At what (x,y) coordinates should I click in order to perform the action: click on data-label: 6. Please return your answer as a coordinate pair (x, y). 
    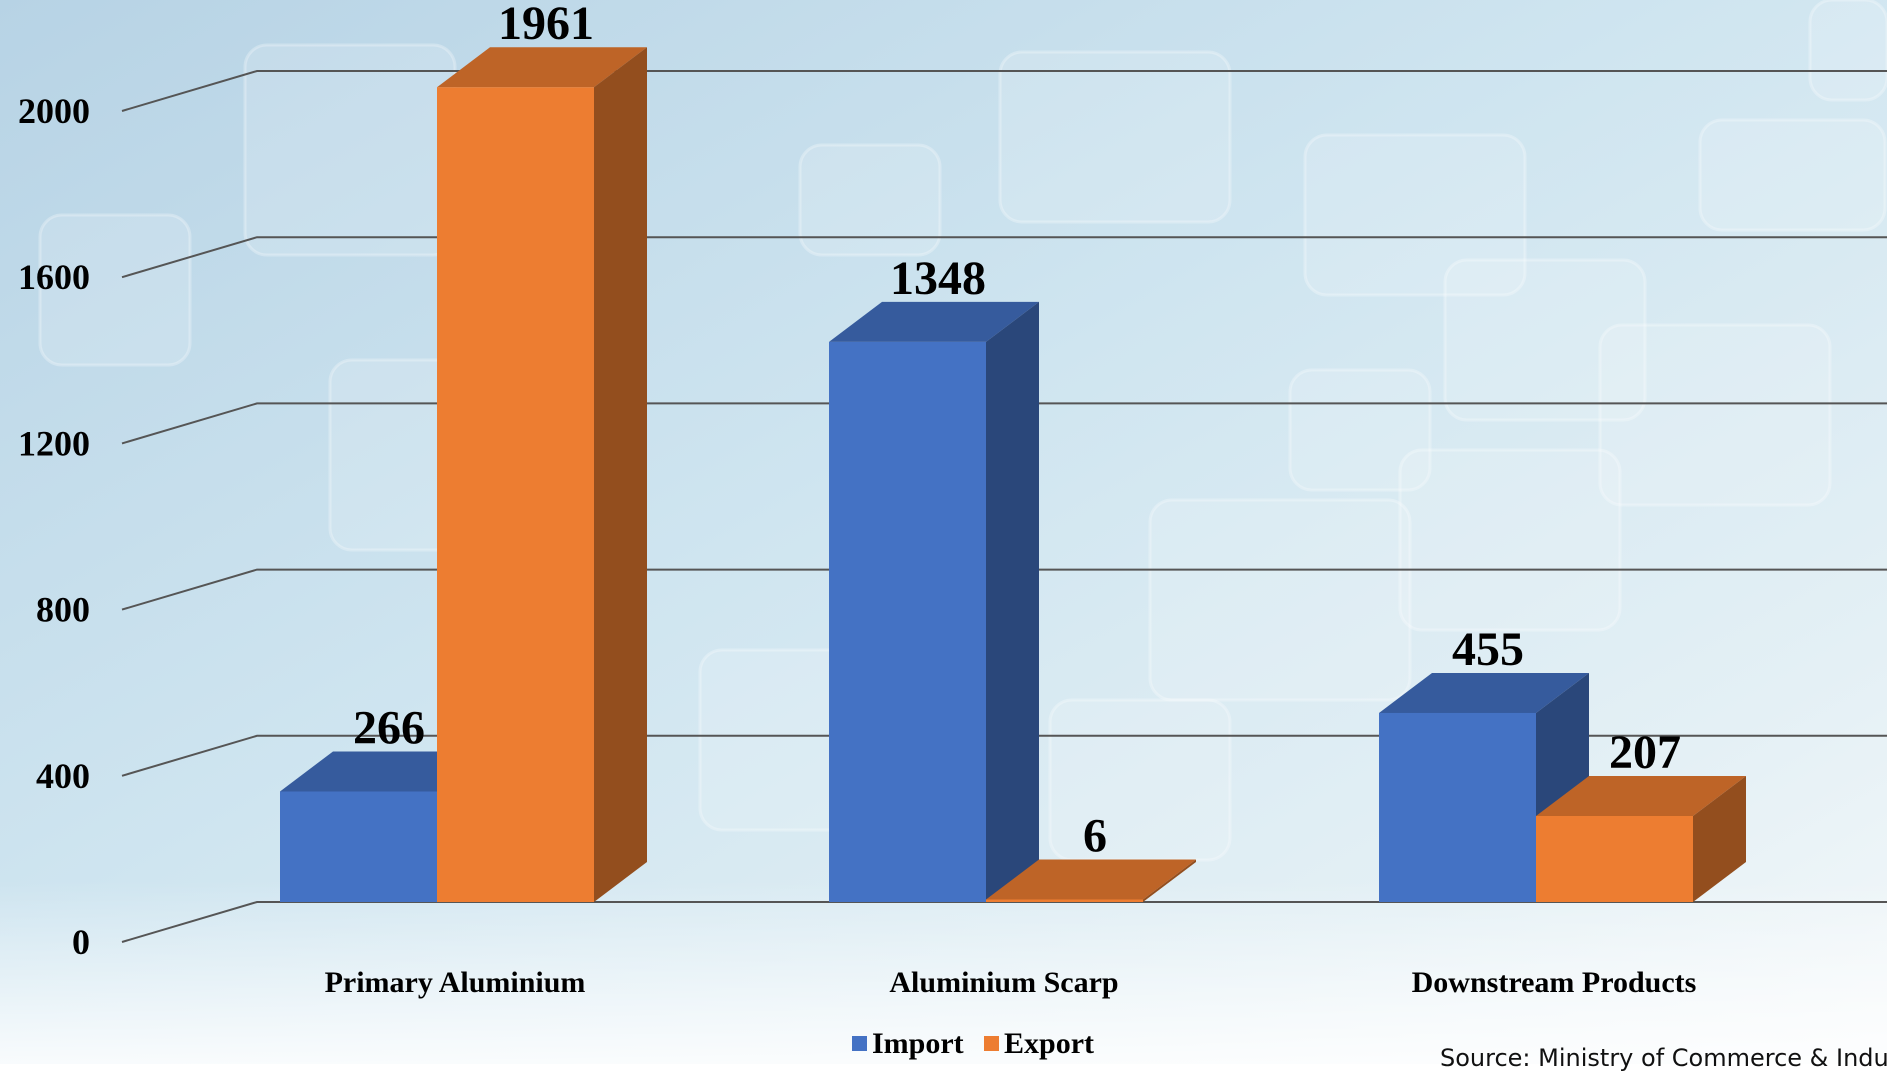
    Looking at the image, I should click on (1095, 836).